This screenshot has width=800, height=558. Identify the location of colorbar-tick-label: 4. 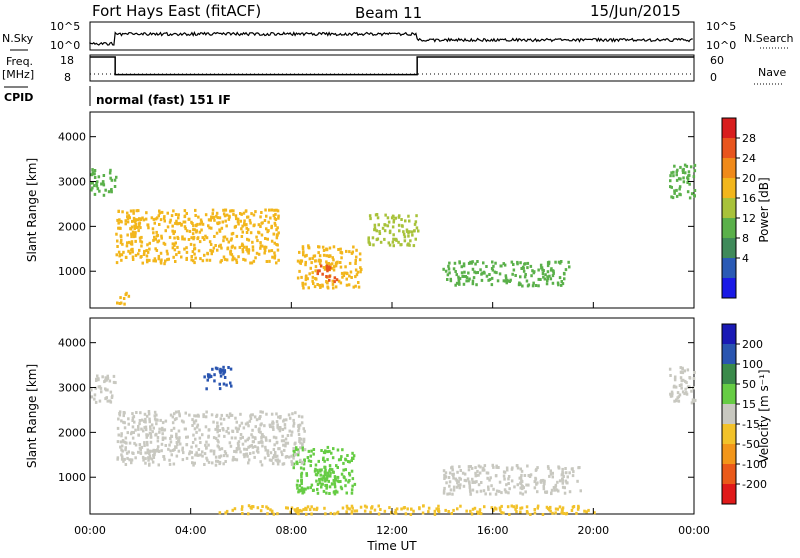
(745, 258).